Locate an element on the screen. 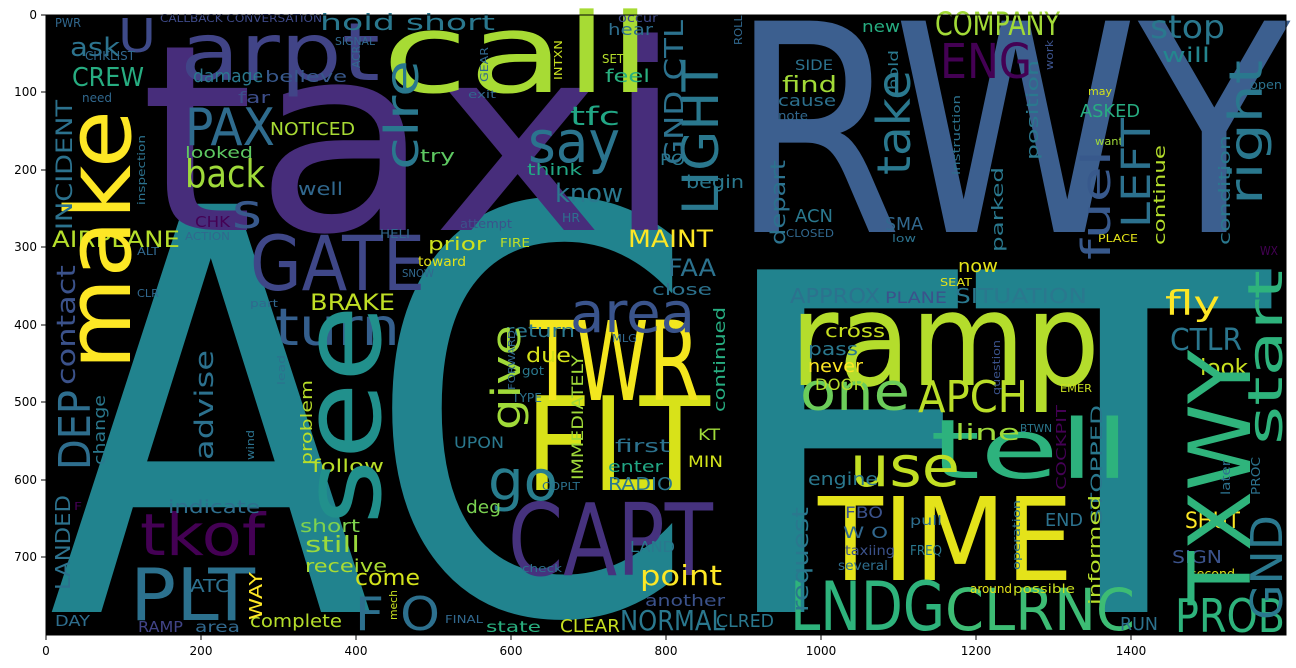 The height and width of the screenshot is (668, 1296). word-deg: deg is located at coordinates (483, 507).